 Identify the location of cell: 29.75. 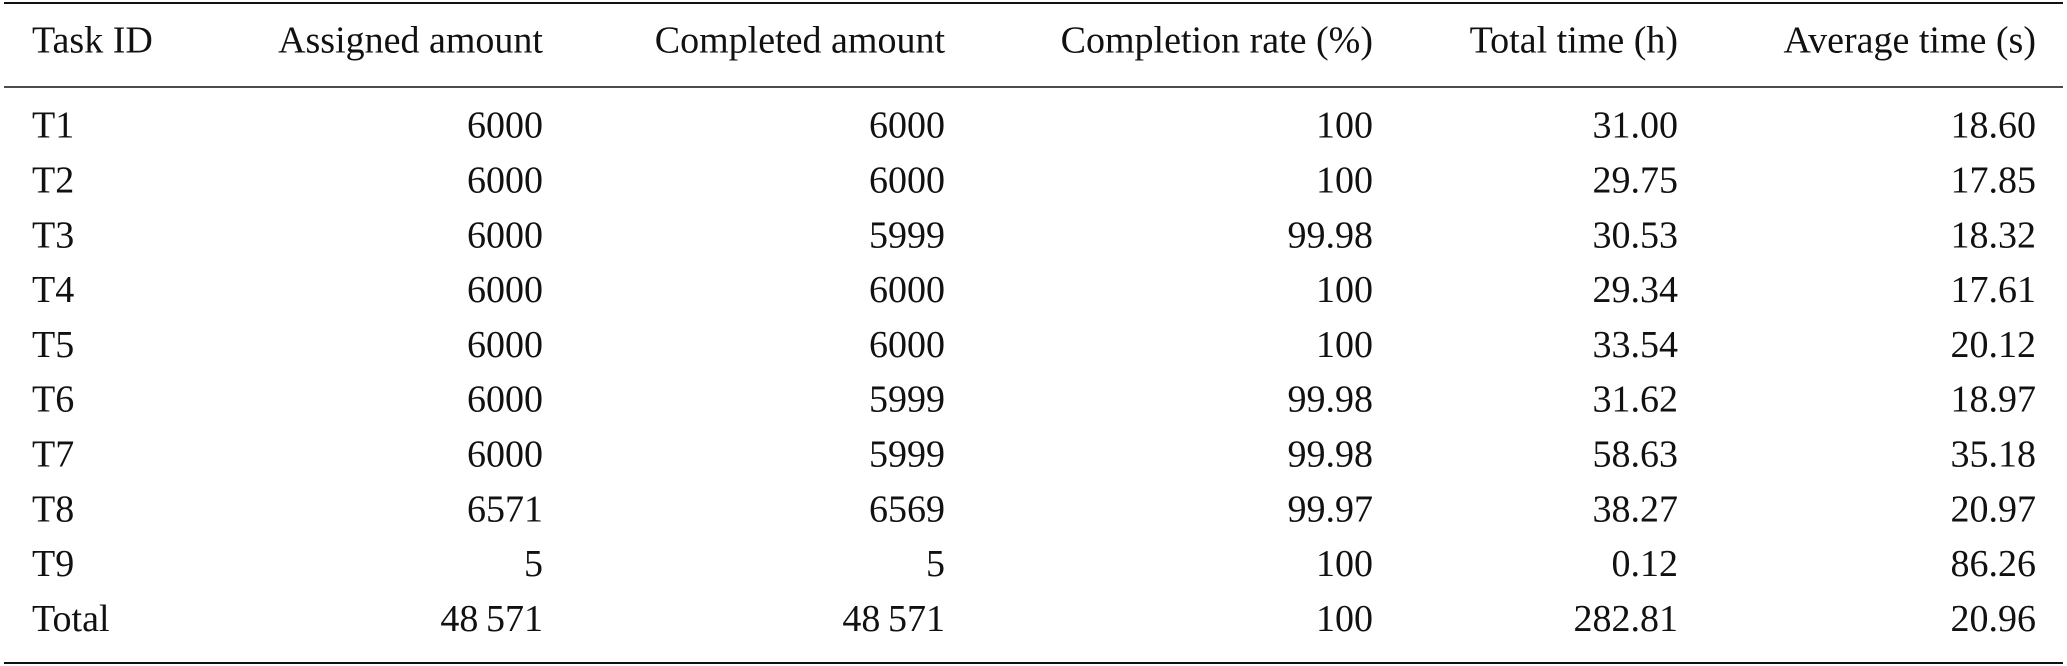
(1636, 181).